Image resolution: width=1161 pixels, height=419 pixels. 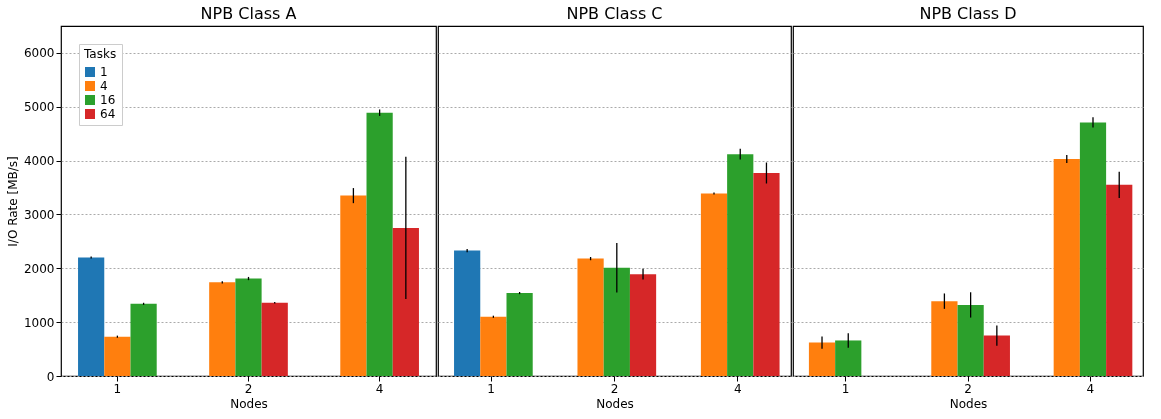 What do you see at coordinates (968, 13) in the screenshot?
I see `chart-title: NPB Class D` at bounding box center [968, 13].